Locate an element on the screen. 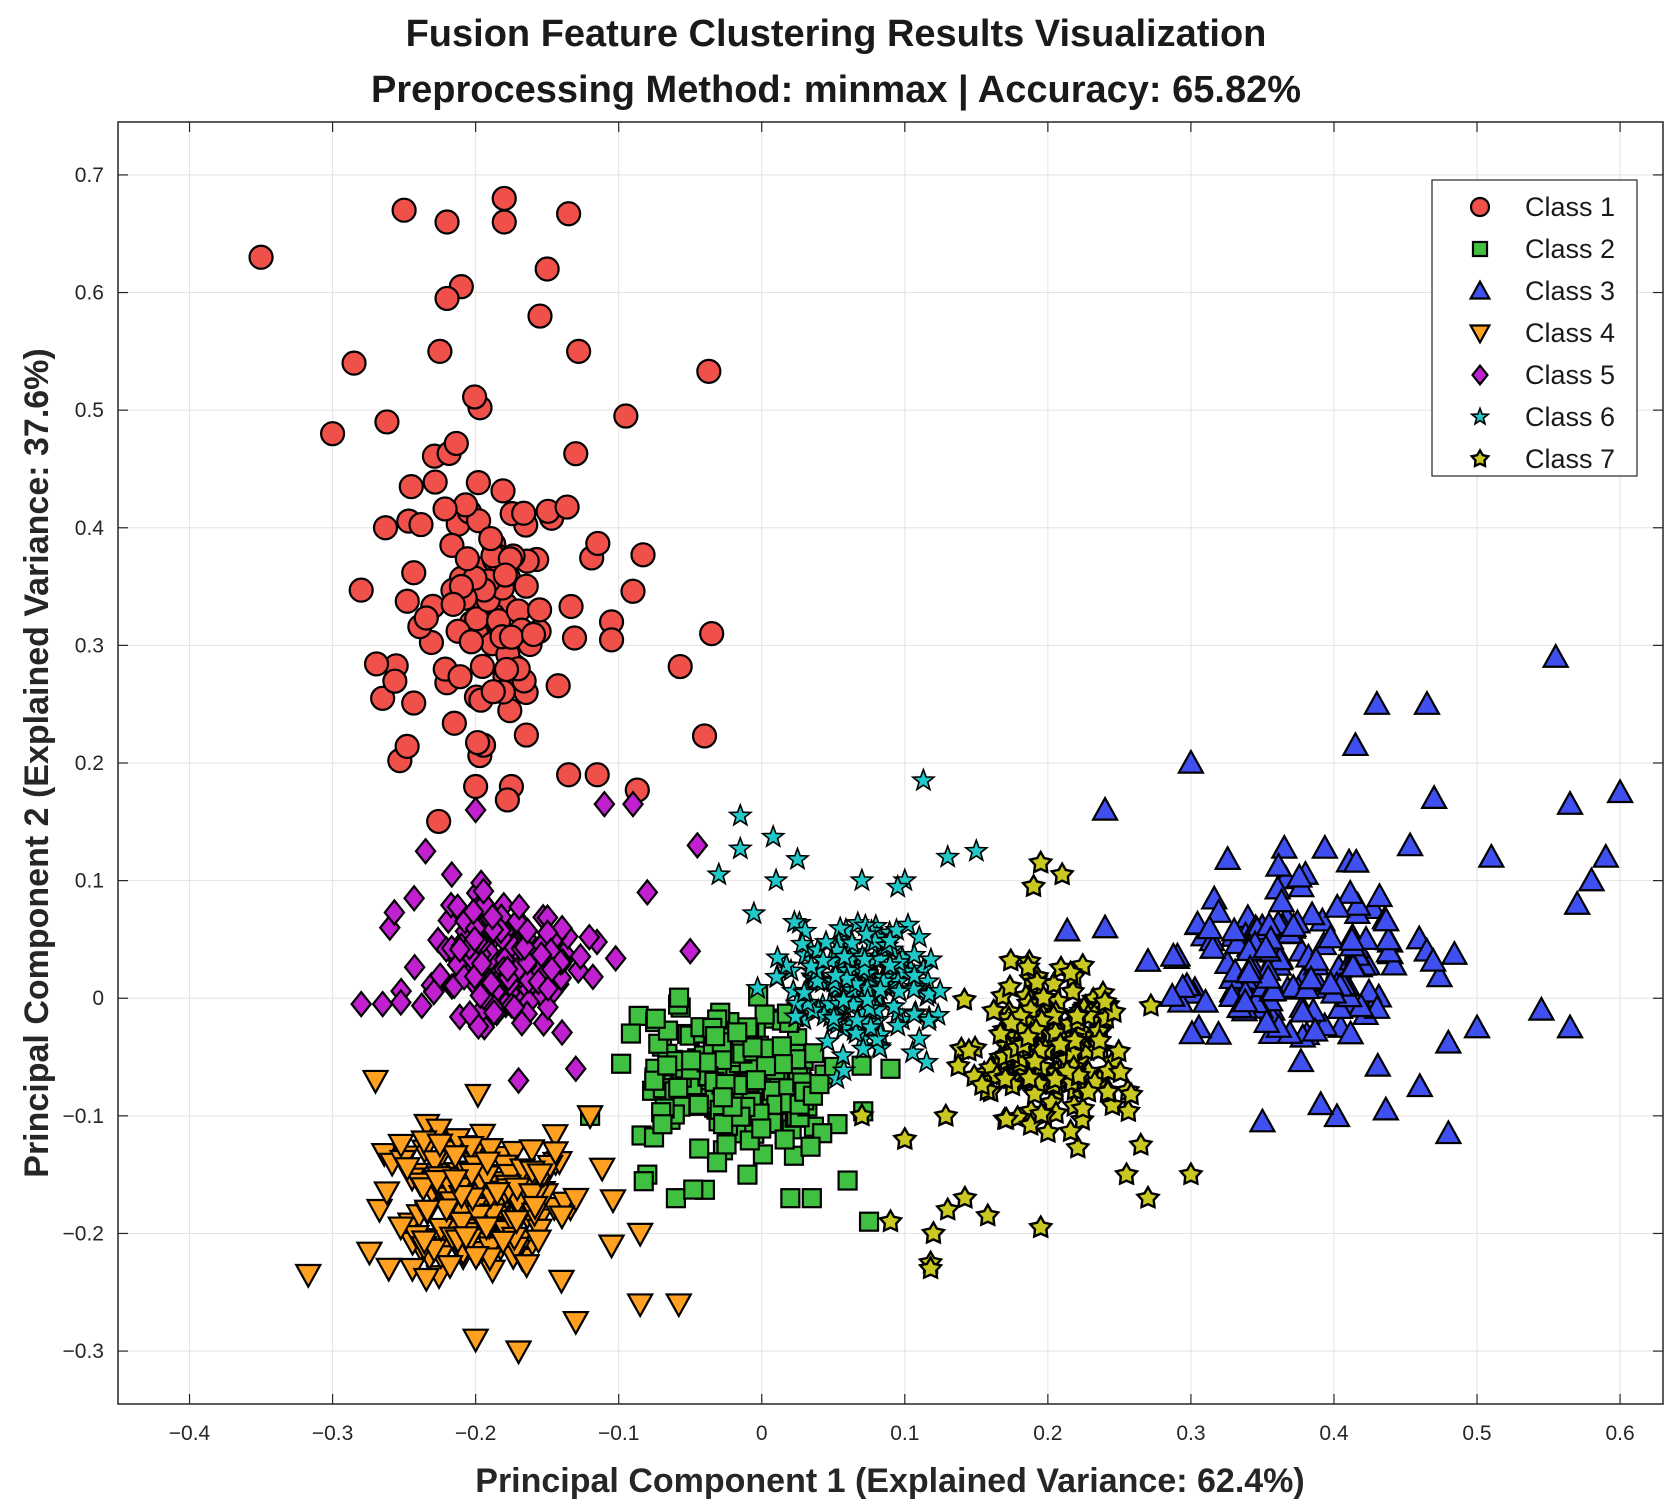 The image size is (1673, 1506). x-tick-label: 0.5 is located at coordinates (1476, 1433).